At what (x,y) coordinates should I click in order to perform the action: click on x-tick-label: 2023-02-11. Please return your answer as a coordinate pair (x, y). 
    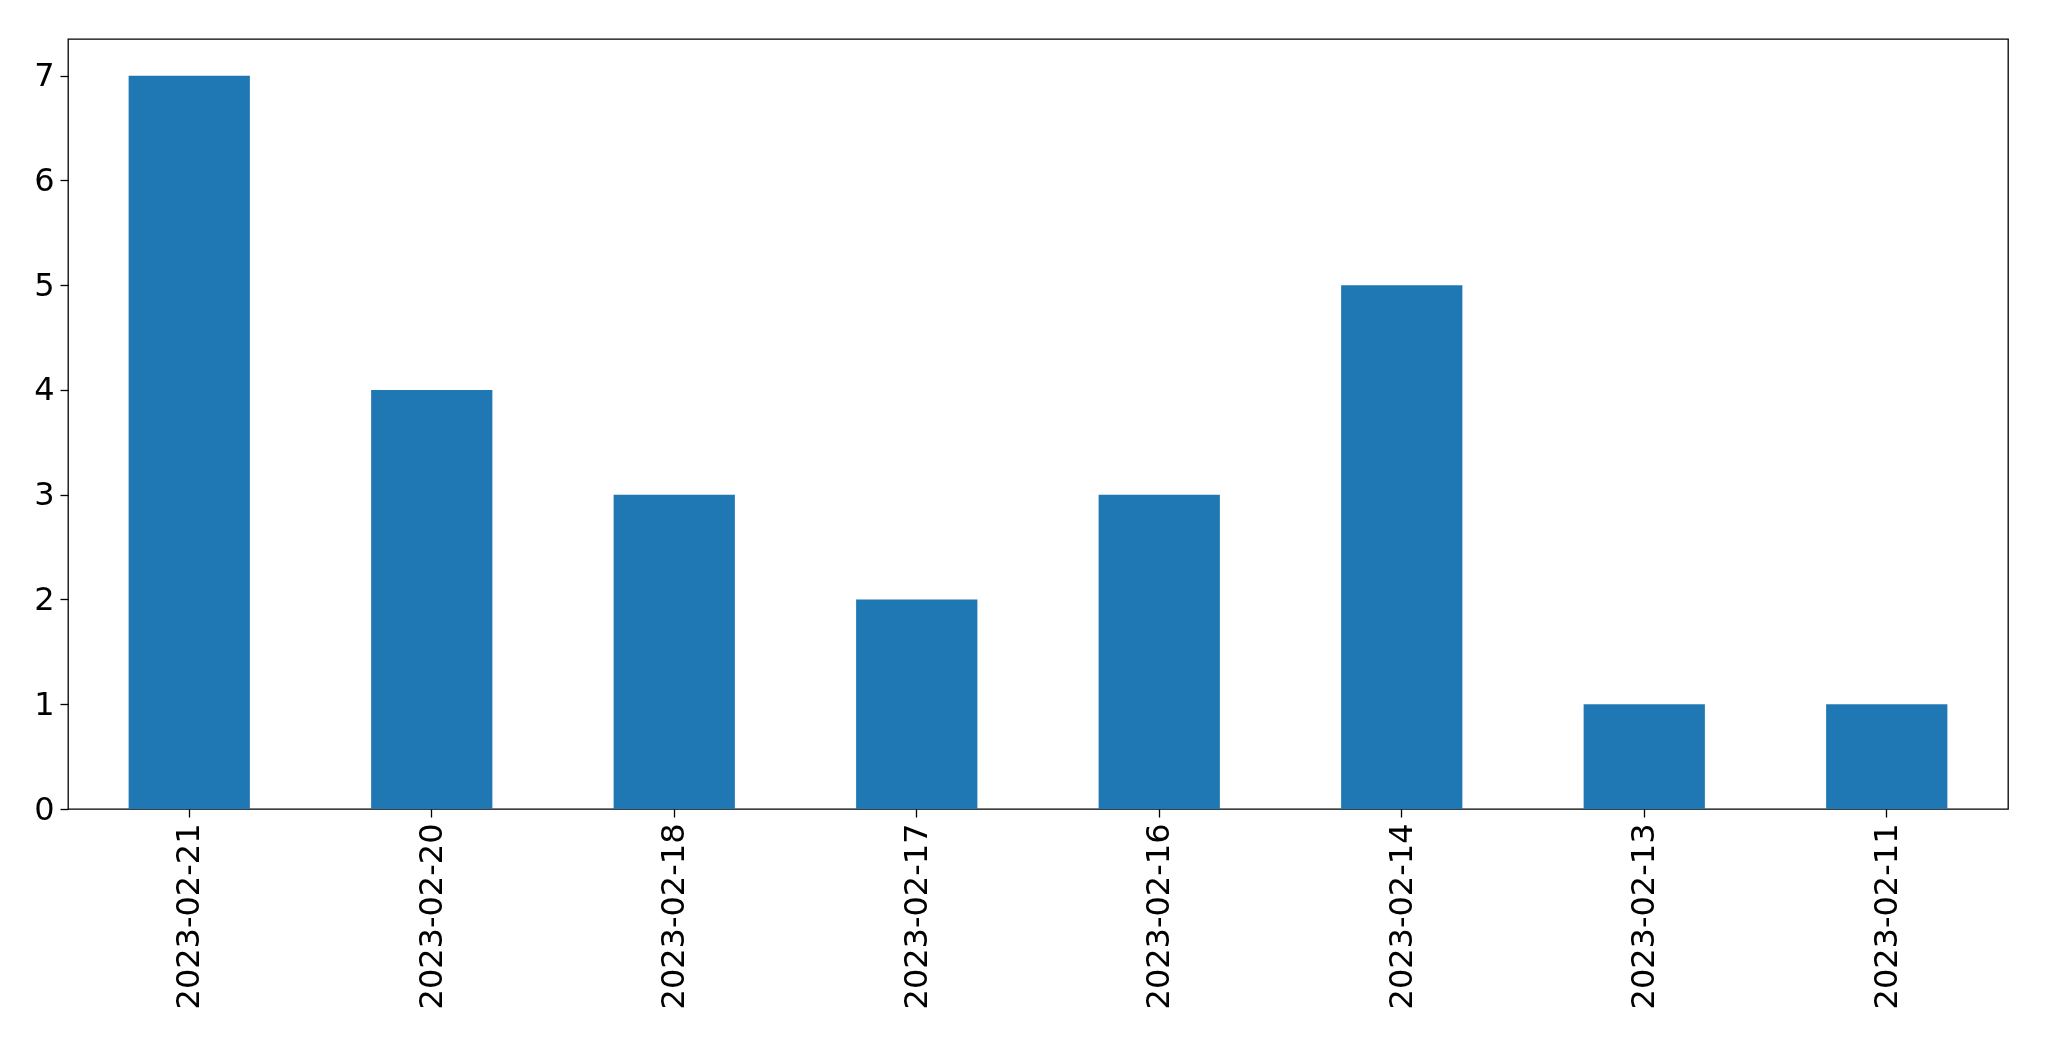
    Looking at the image, I should click on (1885, 916).